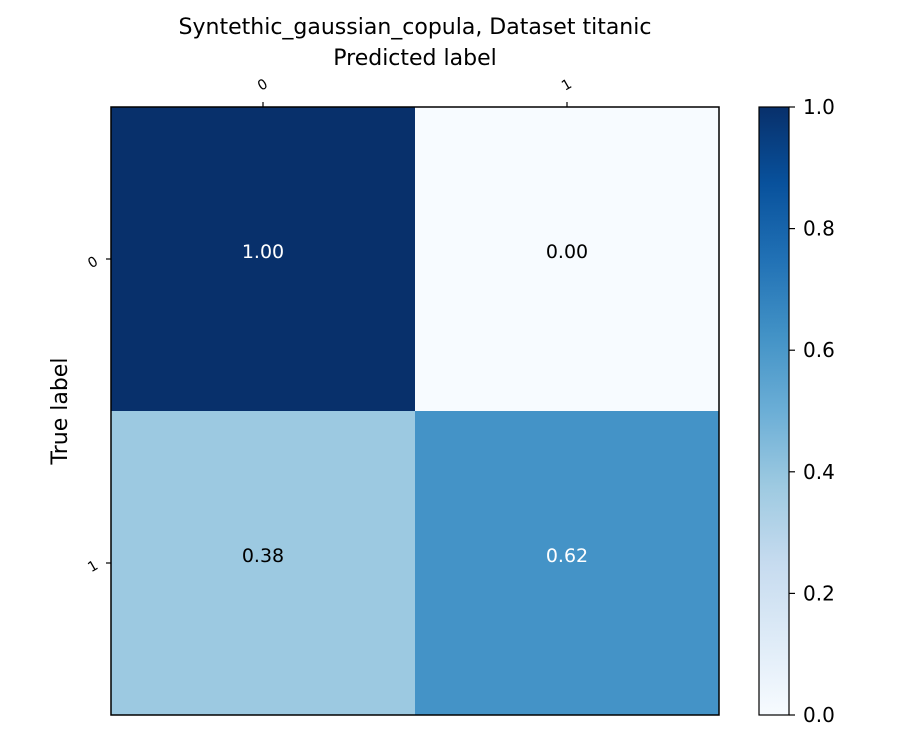 The height and width of the screenshot is (750, 900). Describe the element at coordinates (819, 472) in the screenshot. I see `colorbar-tick-label-2: 0.4` at that location.